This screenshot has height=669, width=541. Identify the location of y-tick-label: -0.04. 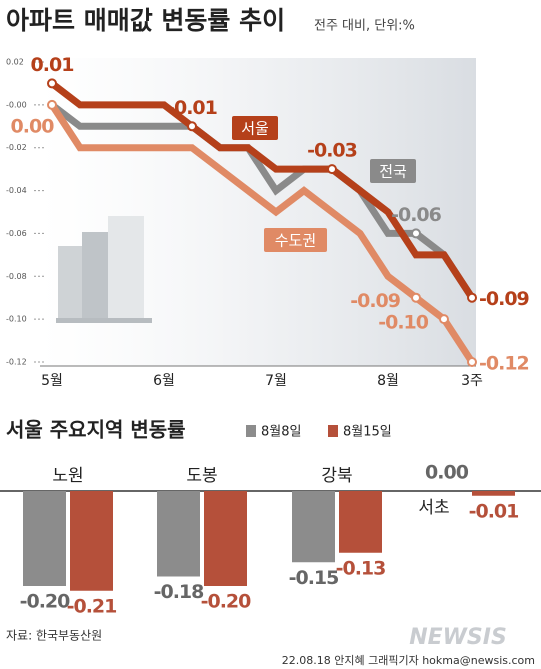
(16, 190).